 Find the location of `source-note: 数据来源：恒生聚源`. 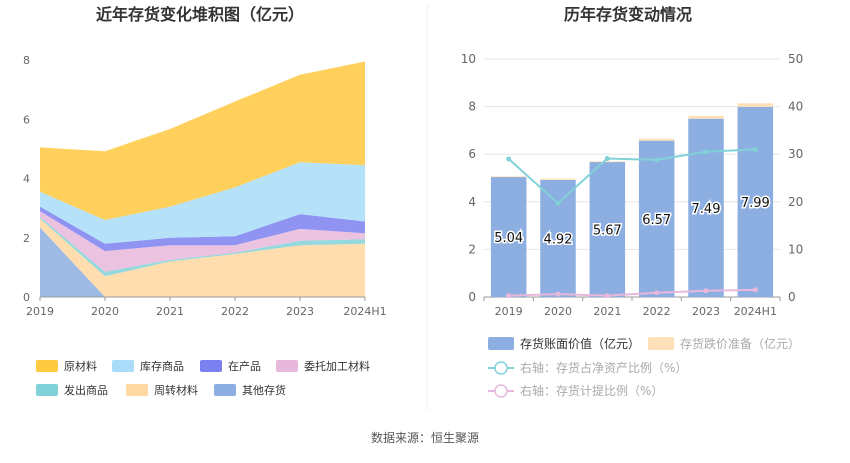

source-note: 数据来源：恒生聚源 is located at coordinates (425, 437).